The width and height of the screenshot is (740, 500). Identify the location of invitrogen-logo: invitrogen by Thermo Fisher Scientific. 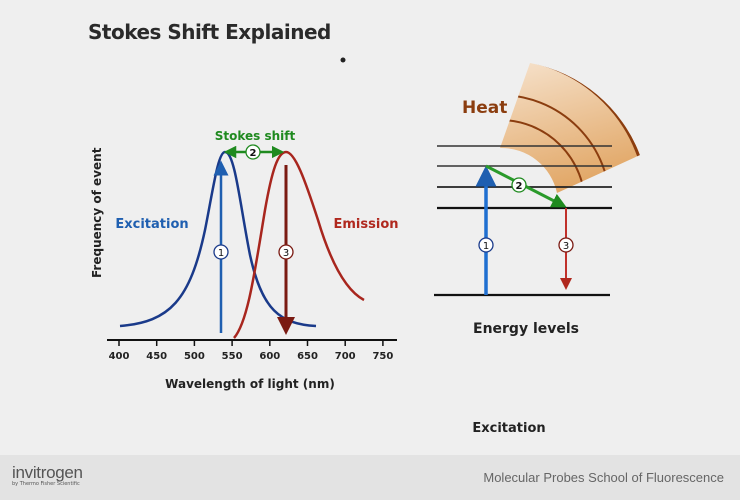
(47, 475).